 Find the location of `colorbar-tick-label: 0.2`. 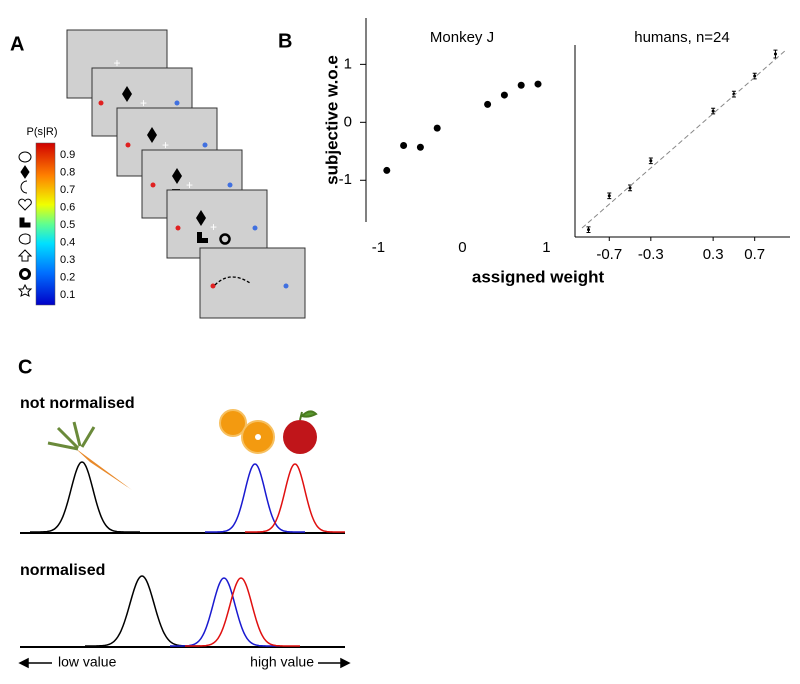

colorbar-tick-label: 0.2 is located at coordinates (67, 277).